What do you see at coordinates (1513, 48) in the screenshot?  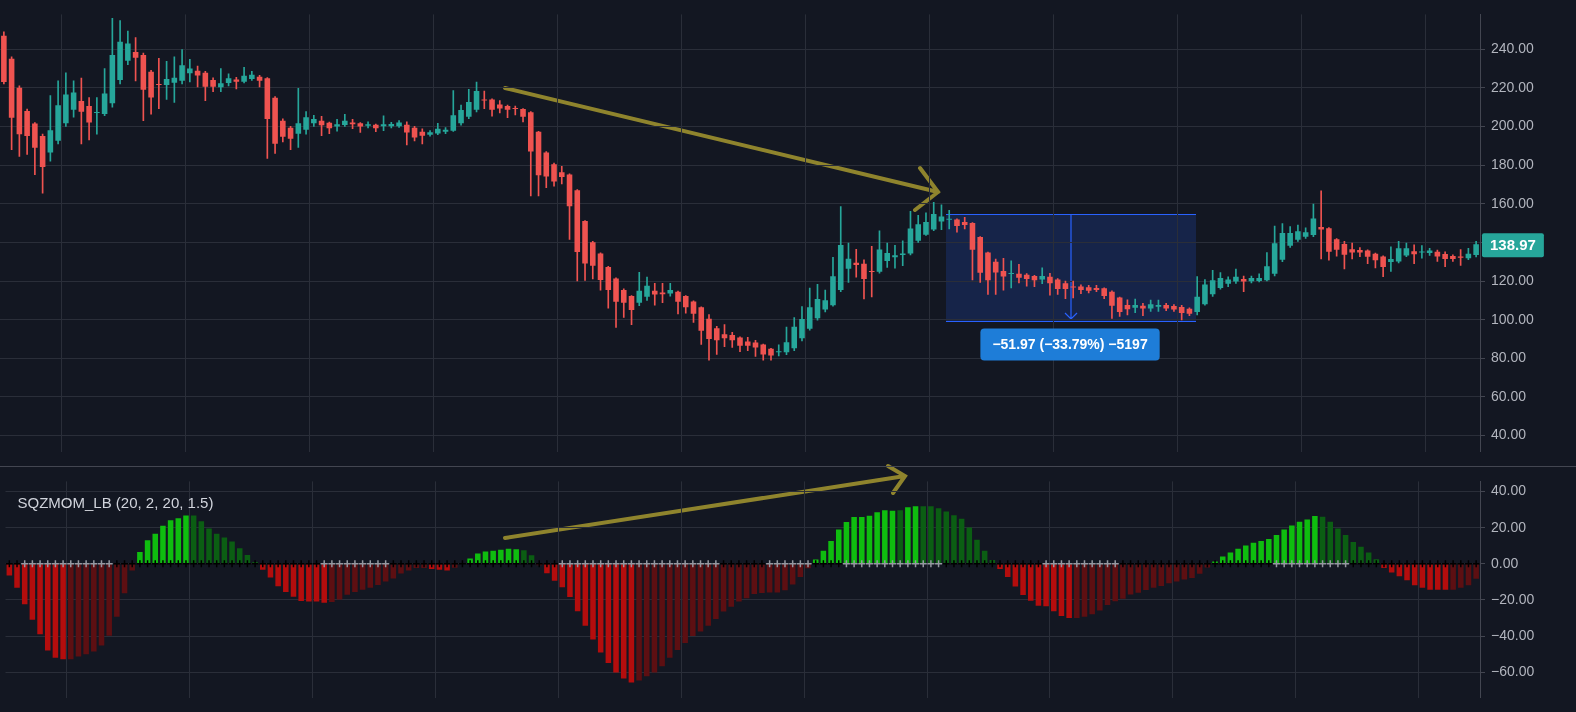 I see `y-tick-label: 240.00` at bounding box center [1513, 48].